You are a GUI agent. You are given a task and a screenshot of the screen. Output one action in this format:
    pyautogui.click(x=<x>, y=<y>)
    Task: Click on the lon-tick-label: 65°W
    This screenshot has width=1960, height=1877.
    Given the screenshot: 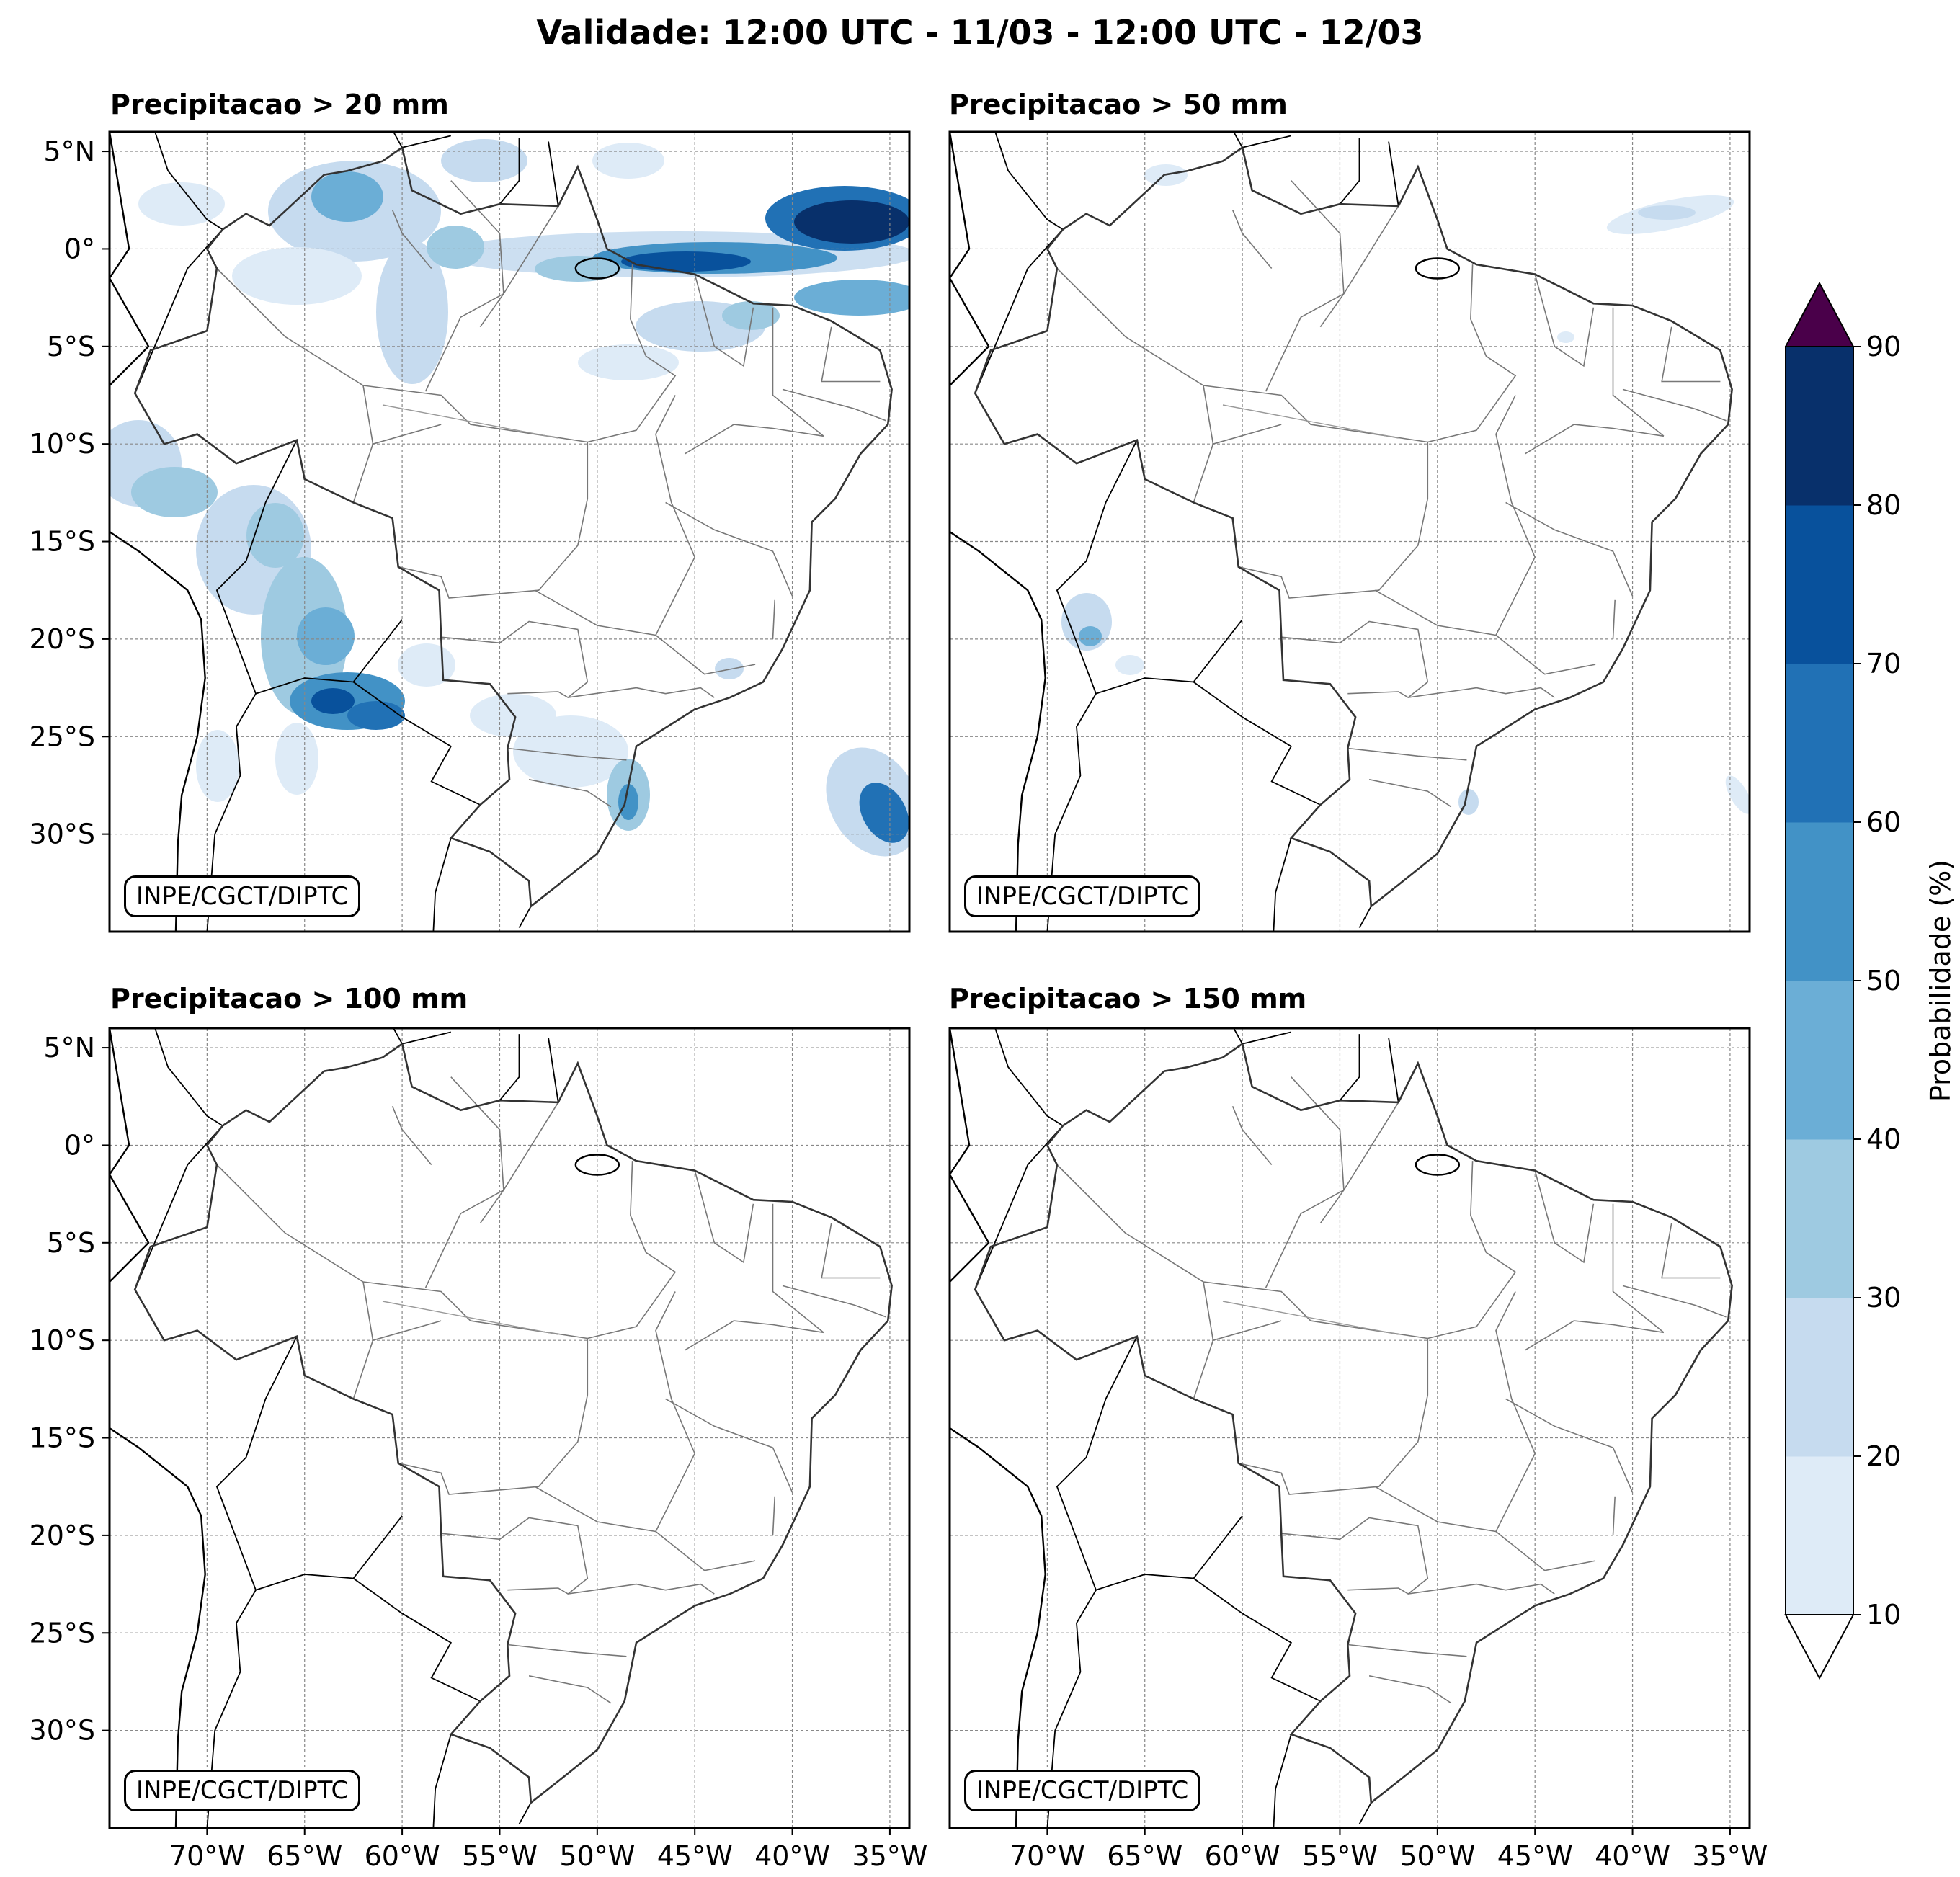 What is the action you would take?
    pyautogui.click(x=1144, y=1856)
    